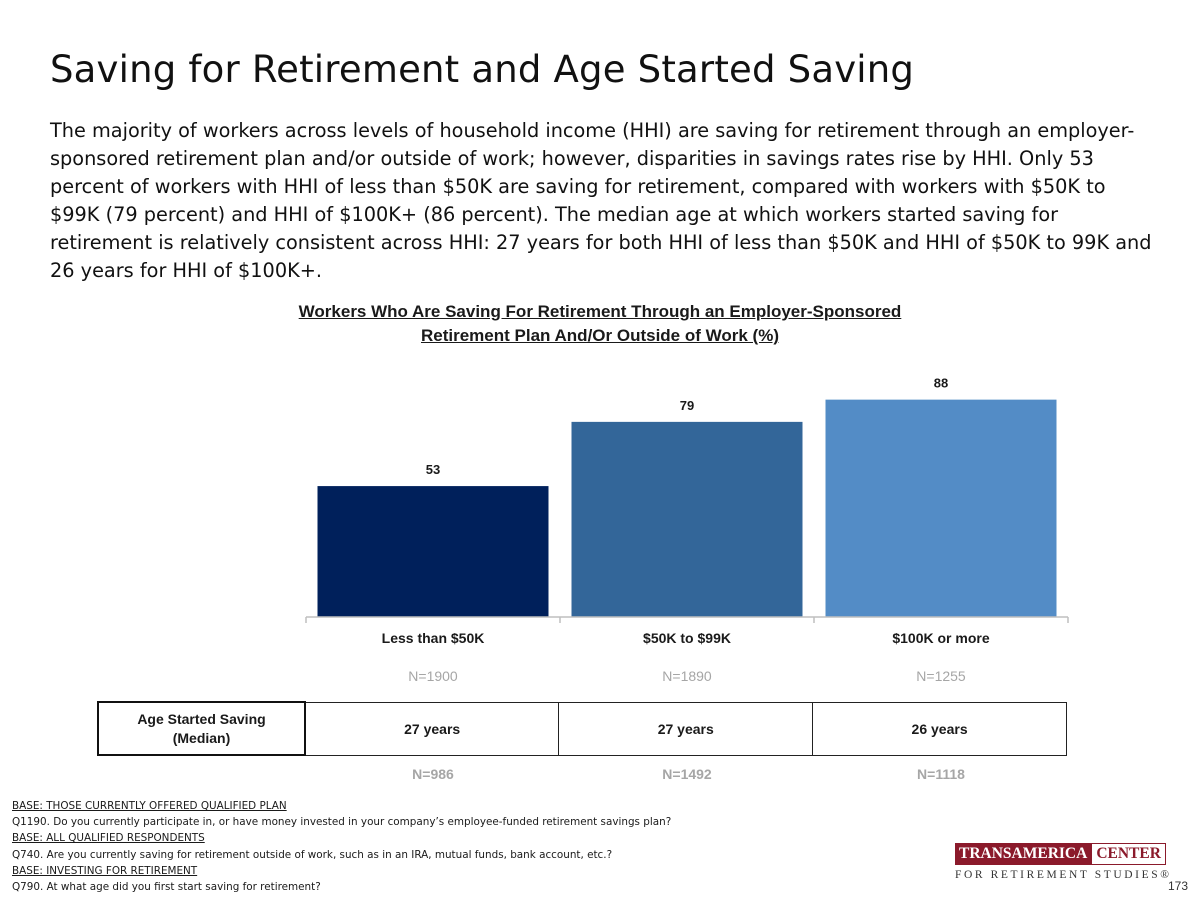 This screenshot has height=900, width=1200. I want to click on bars, so click(687, 508).